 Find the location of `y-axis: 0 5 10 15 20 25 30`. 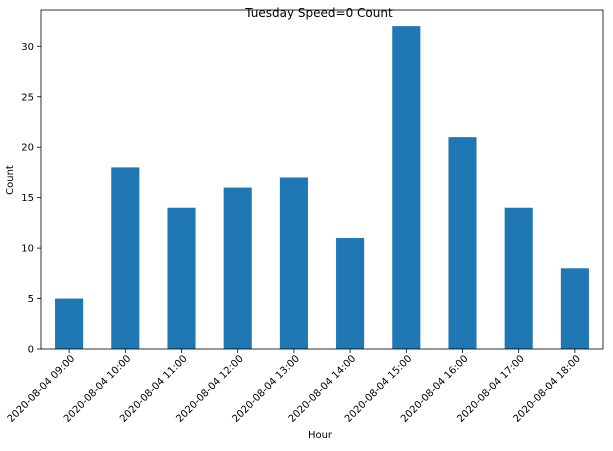

y-axis: 0 5 10 15 20 25 30 is located at coordinates (31, 199).